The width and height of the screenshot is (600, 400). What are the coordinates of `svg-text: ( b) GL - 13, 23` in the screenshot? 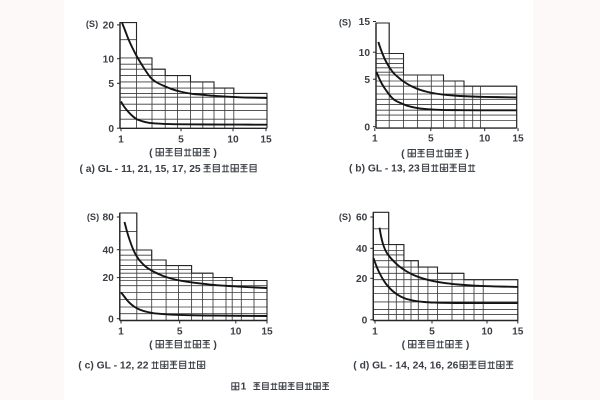 It's located at (384, 169).